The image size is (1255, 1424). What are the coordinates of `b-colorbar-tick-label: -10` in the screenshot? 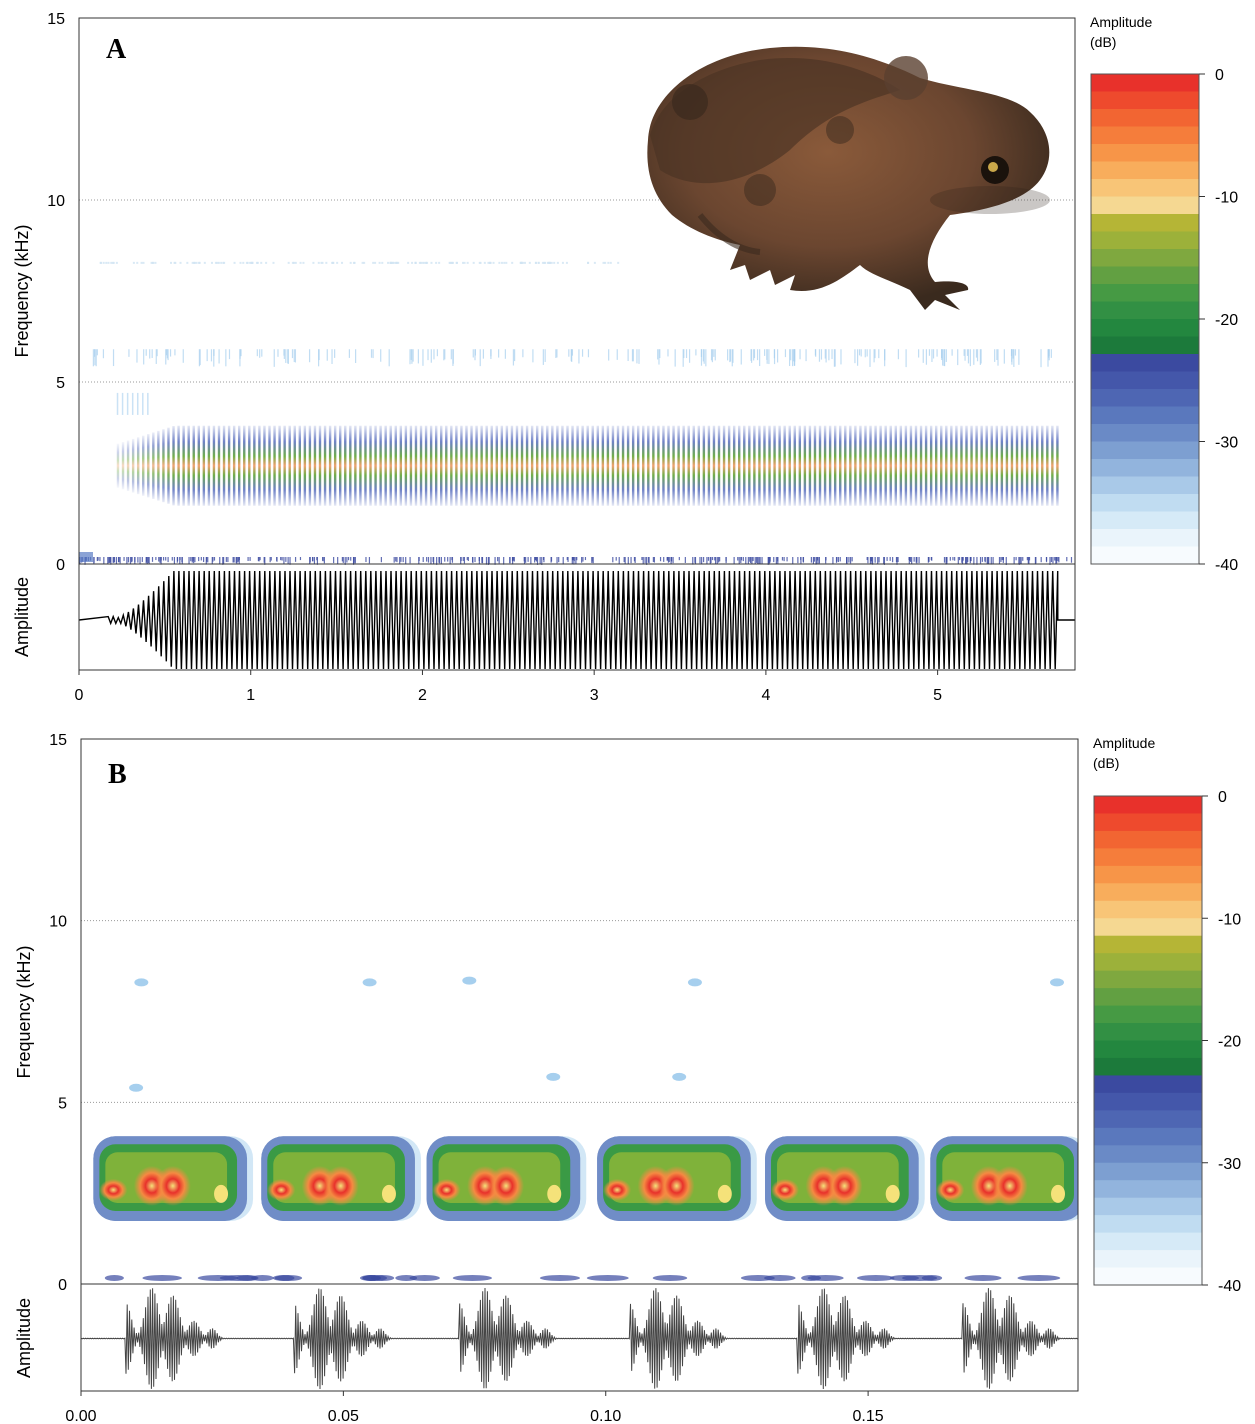 It's located at (1229, 919).